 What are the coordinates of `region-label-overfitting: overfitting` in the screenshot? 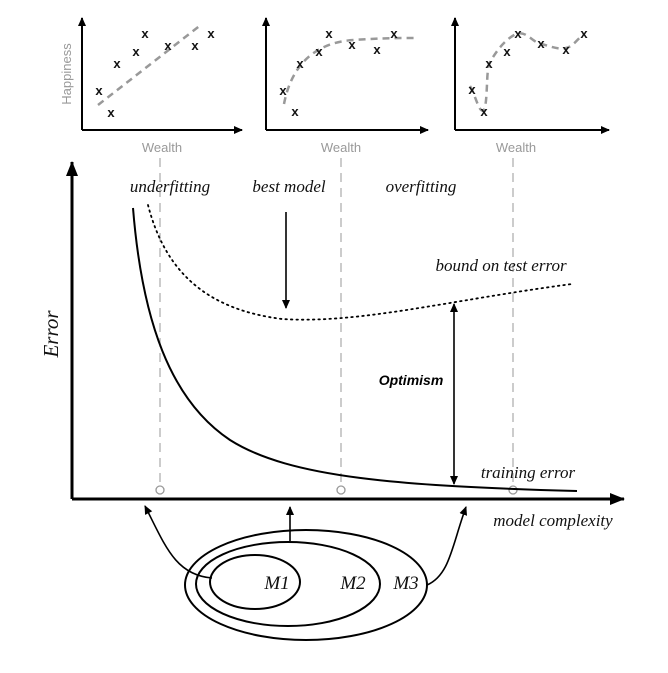 It's located at (421, 186).